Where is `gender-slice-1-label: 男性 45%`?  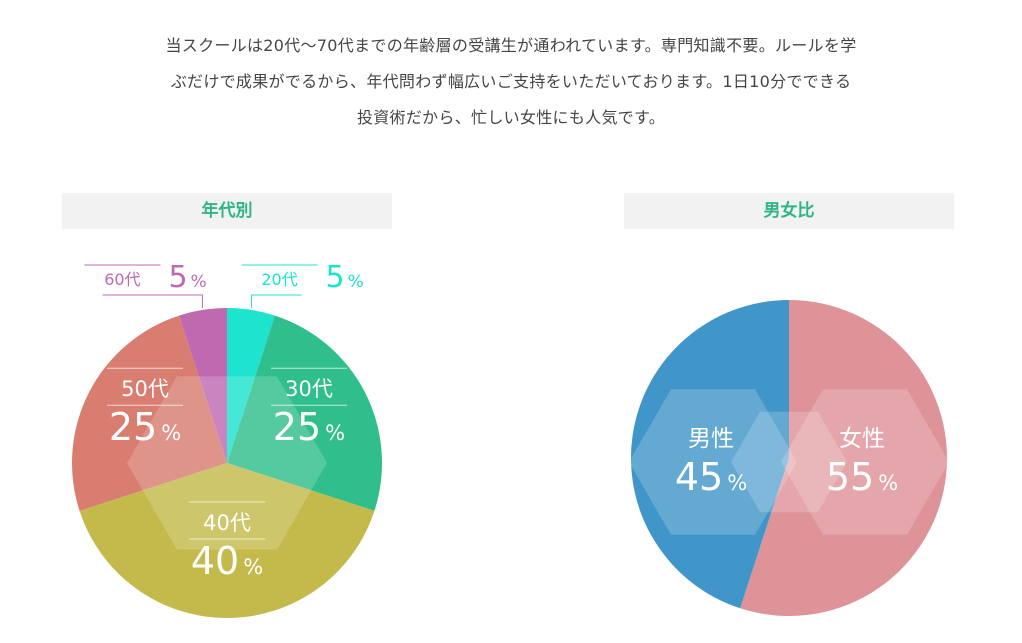 gender-slice-1-label: 男性 45% is located at coordinates (711, 462).